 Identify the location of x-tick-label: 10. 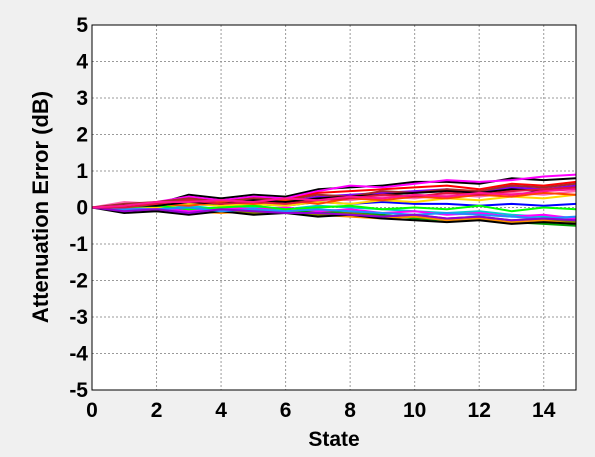
(414, 410).